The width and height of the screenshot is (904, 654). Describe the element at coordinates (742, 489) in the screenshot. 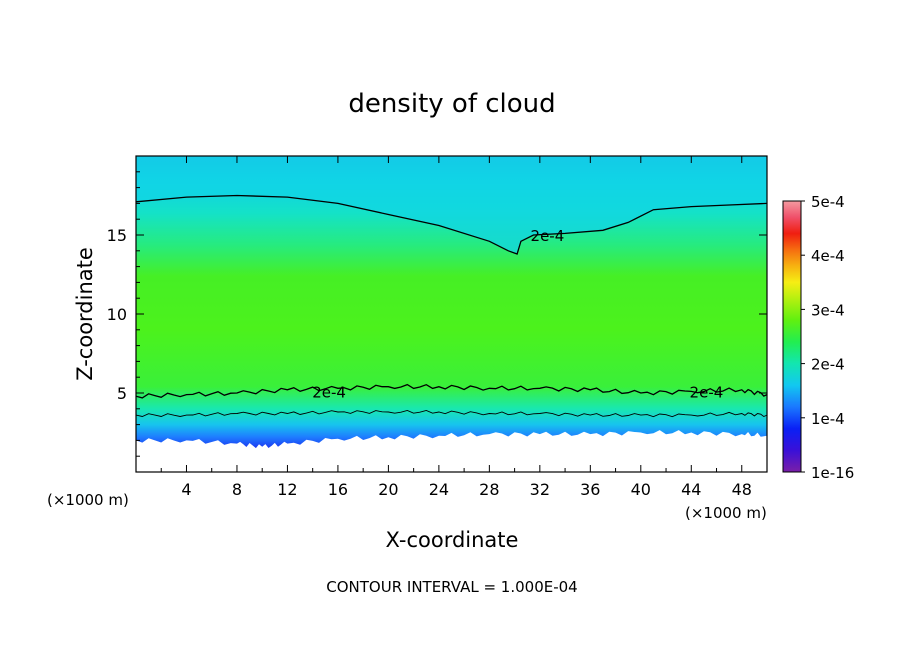

I see `x-tick-label: 48` at that location.